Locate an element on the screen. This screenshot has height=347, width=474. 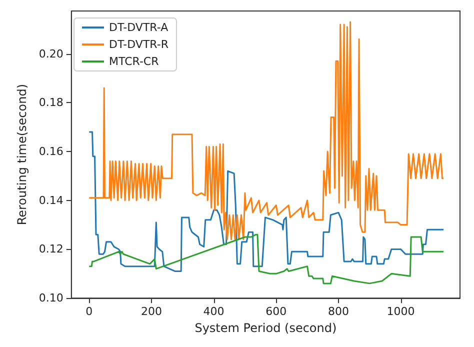
y-tick-label: 0.18 is located at coordinates (51, 103).